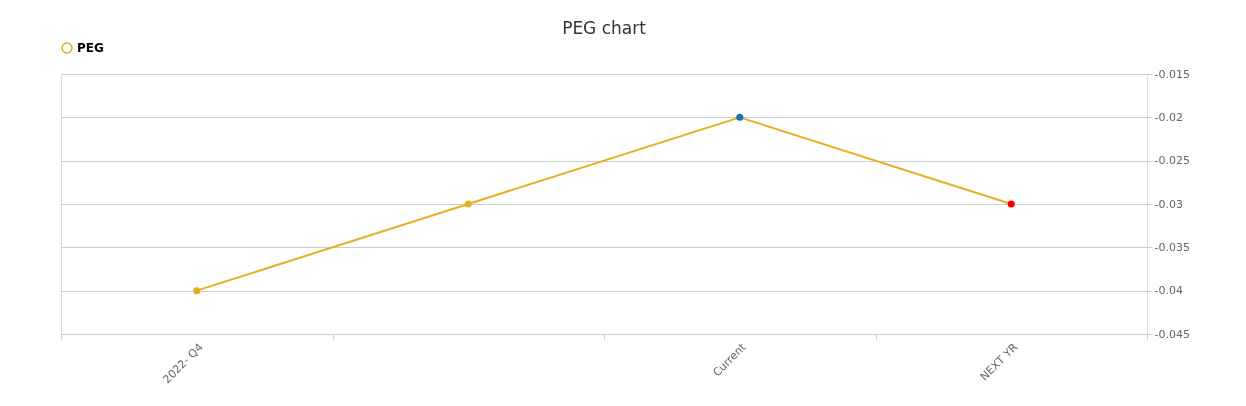 This screenshot has height=406, width=1246. Describe the element at coordinates (1168, 204) in the screenshot. I see `y-tick-label: -0.03` at that location.